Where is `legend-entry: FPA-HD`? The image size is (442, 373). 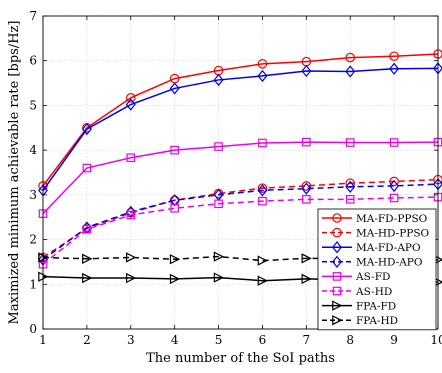 legend-entry: FPA-HD is located at coordinates (360, 321).